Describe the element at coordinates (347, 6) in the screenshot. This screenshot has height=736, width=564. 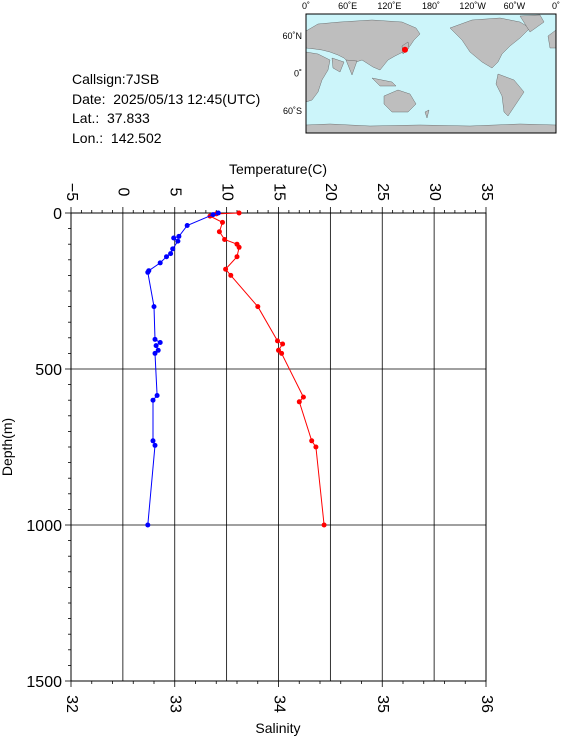
I see `map-lon-tick-label: 60˚E` at that location.